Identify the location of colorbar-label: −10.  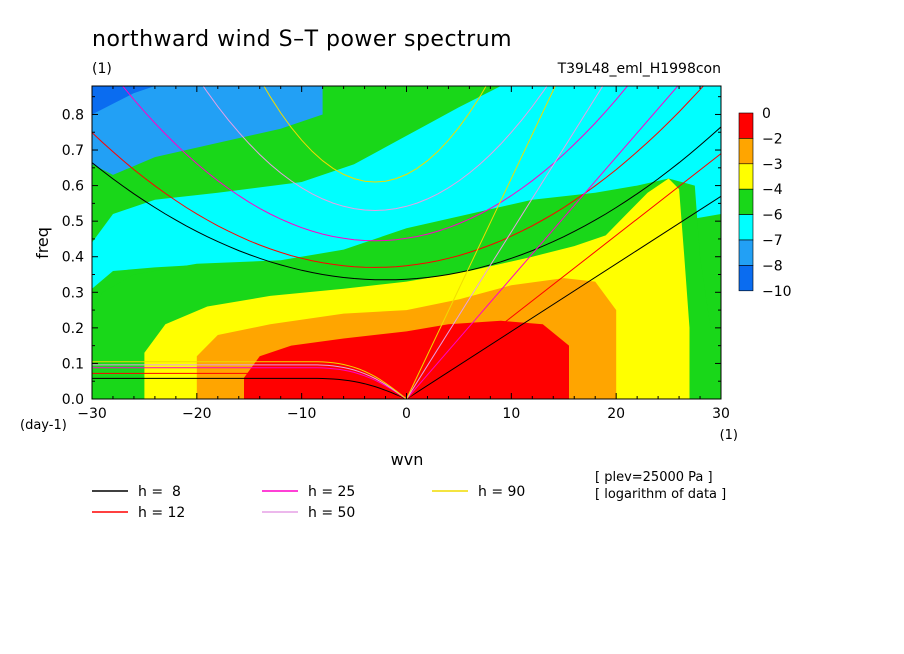
(777, 292).